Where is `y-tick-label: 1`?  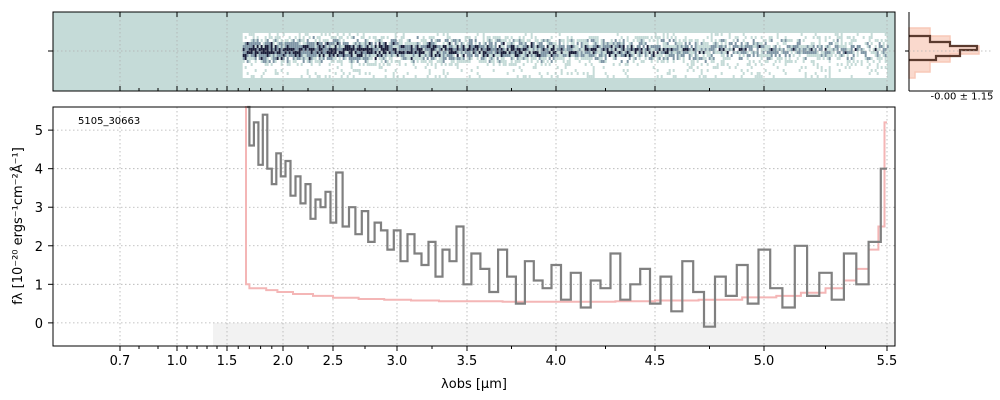
y-tick-label: 1 is located at coordinates (39, 285).